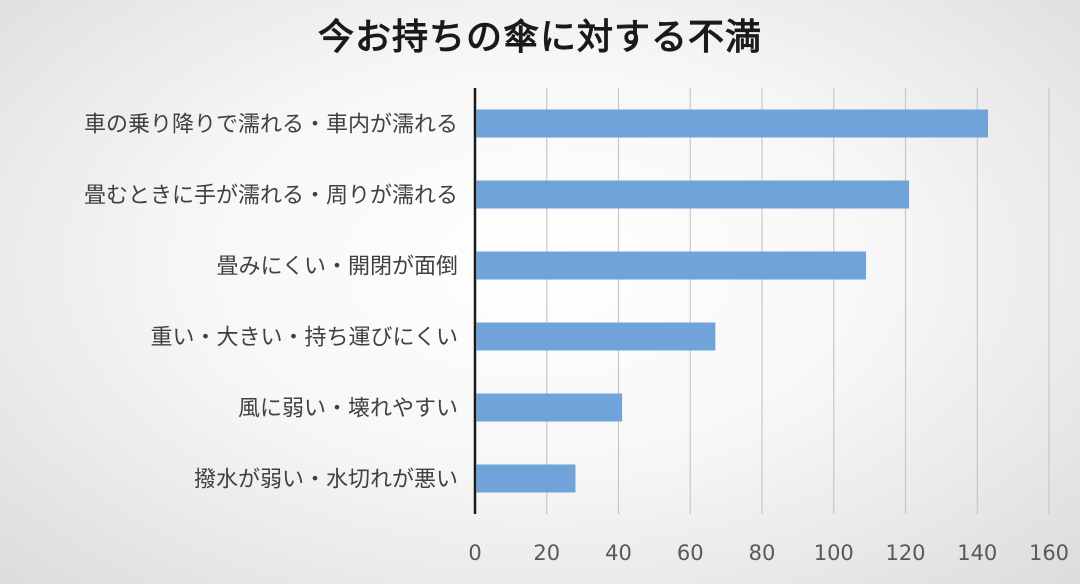 The height and width of the screenshot is (584, 1080). I want to click on x-tick-label: 40, so click(618, 553).